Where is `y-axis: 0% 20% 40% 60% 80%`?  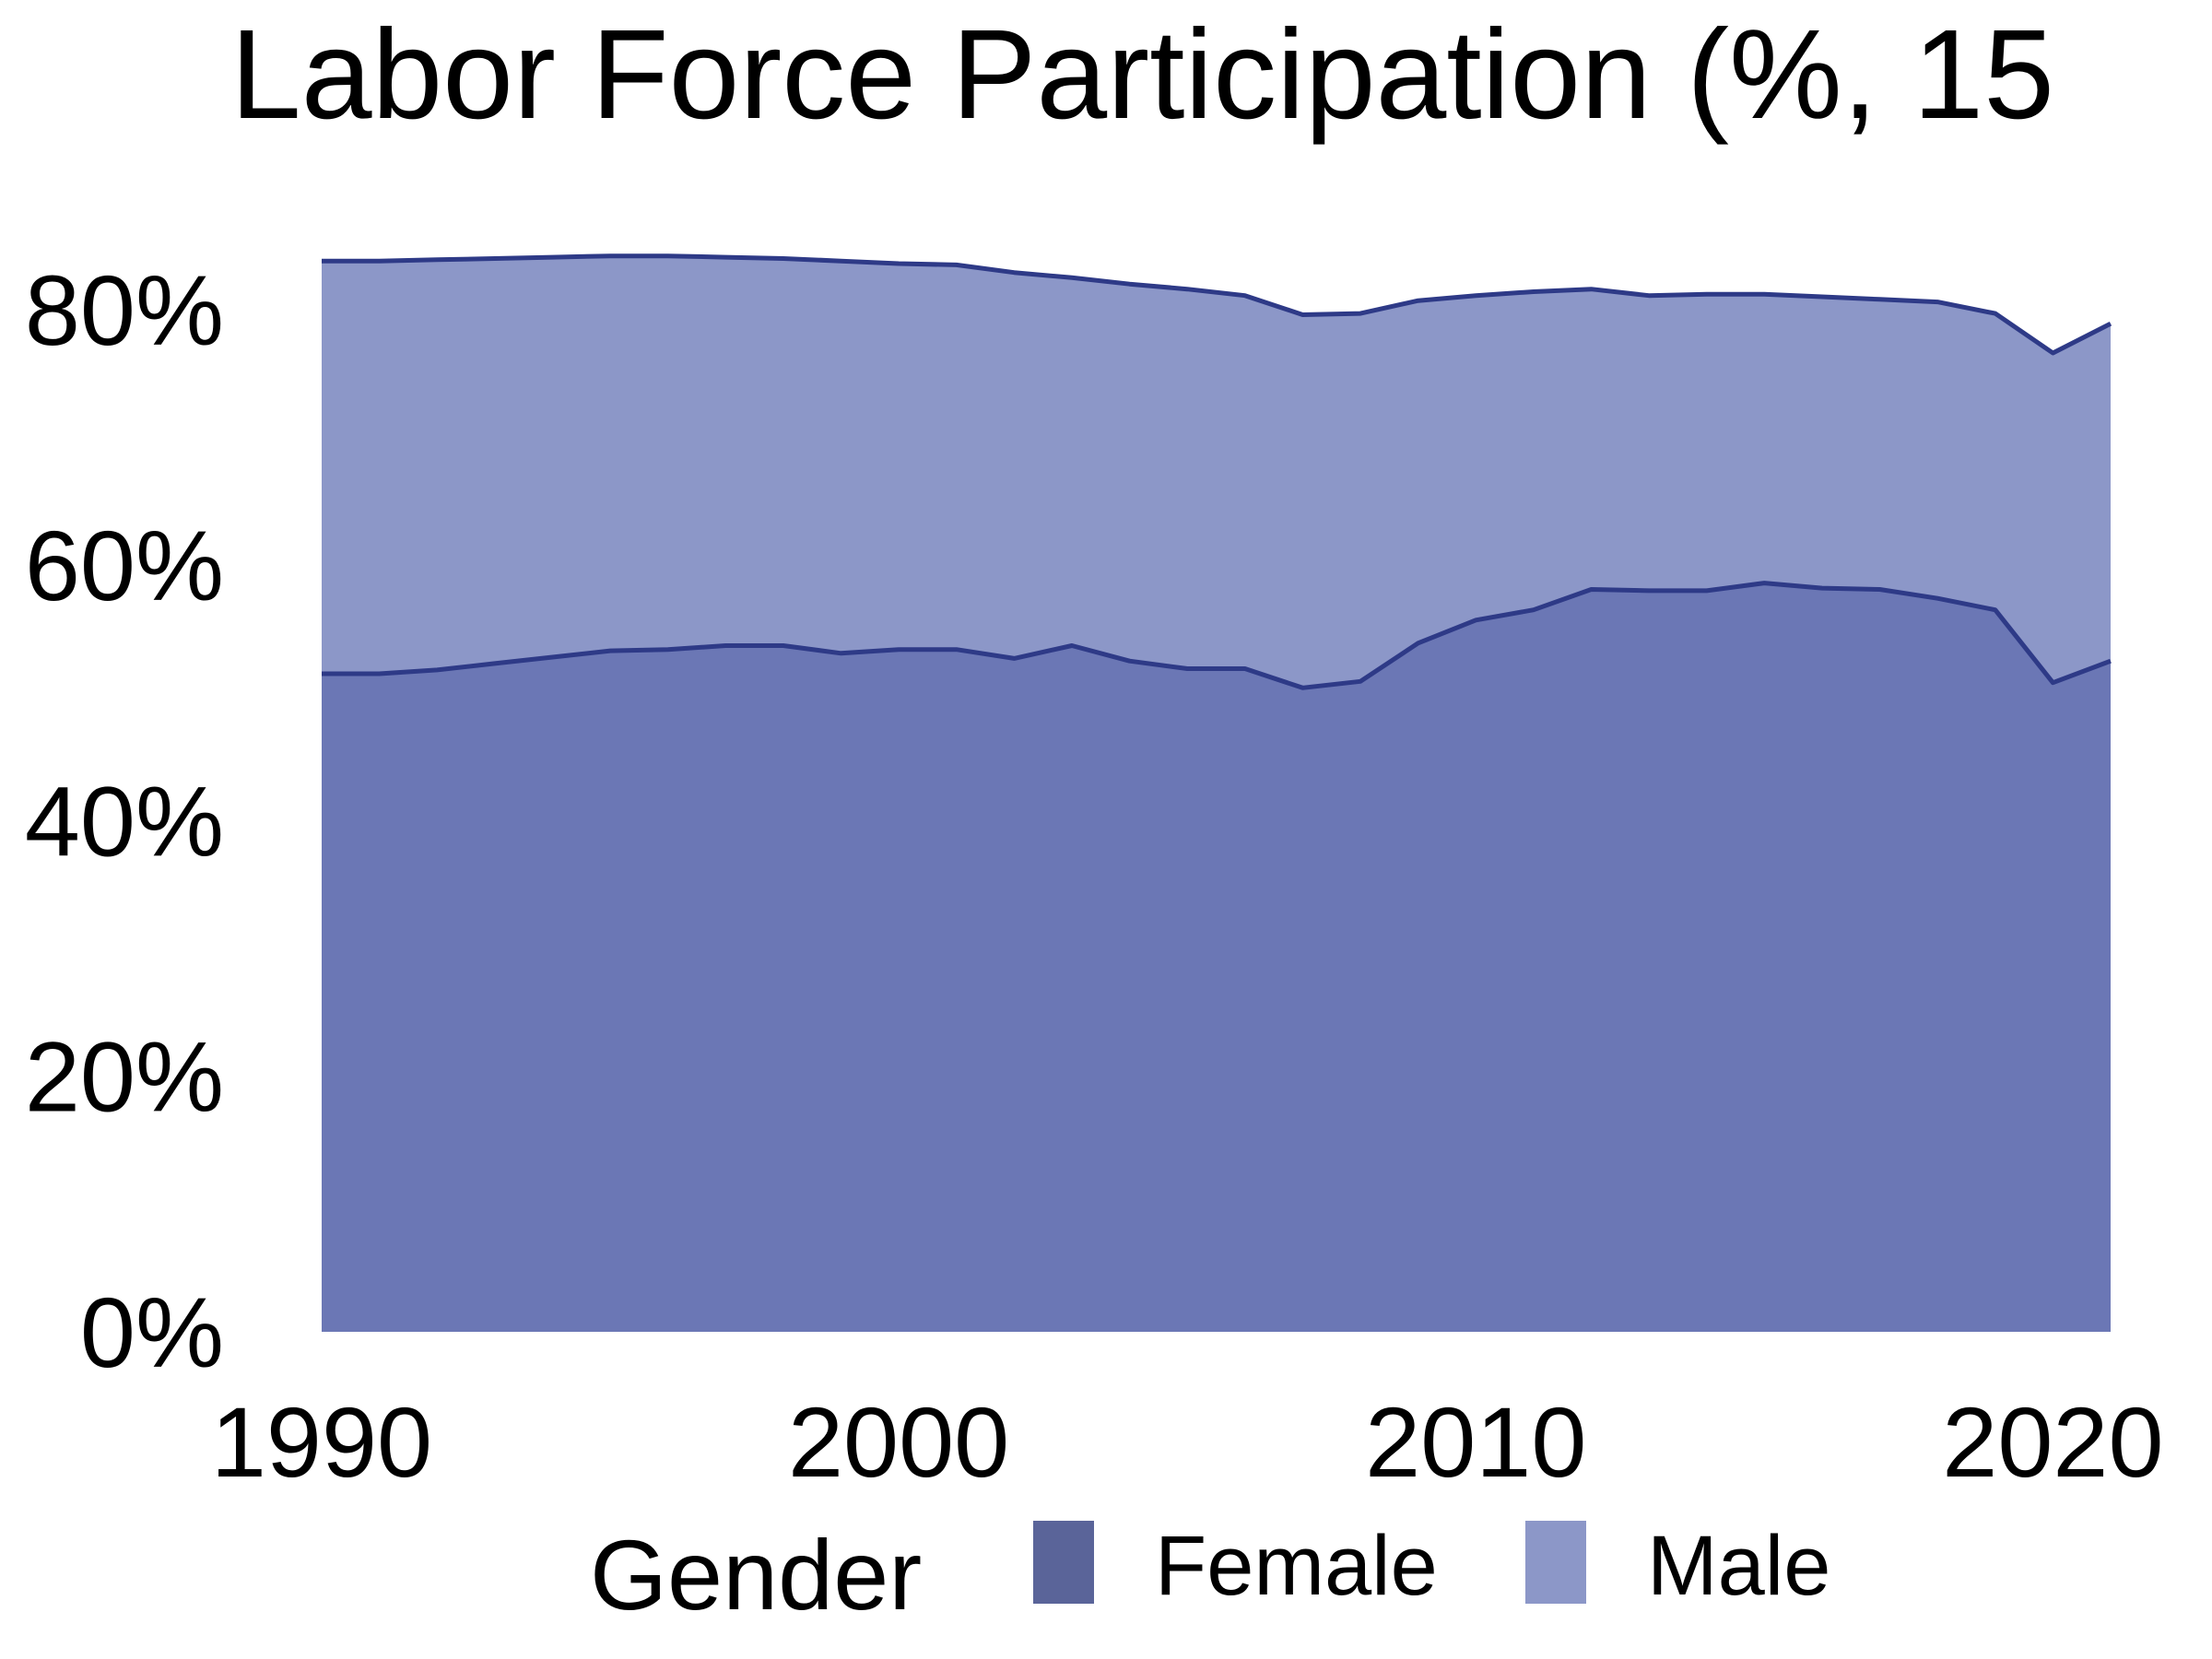 y-axis: 0% 20% 40% 60% 80% is located at coordinates (124, 821).